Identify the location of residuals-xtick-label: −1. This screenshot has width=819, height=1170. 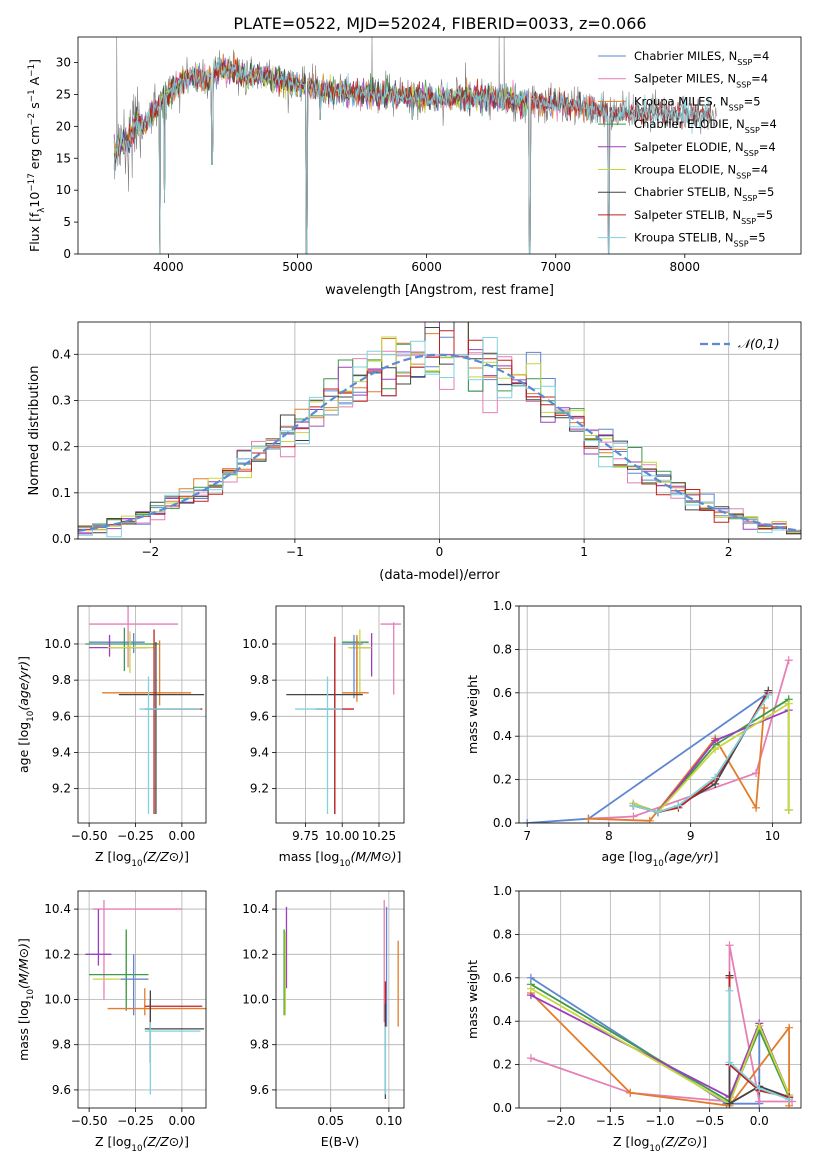
(295, 552).